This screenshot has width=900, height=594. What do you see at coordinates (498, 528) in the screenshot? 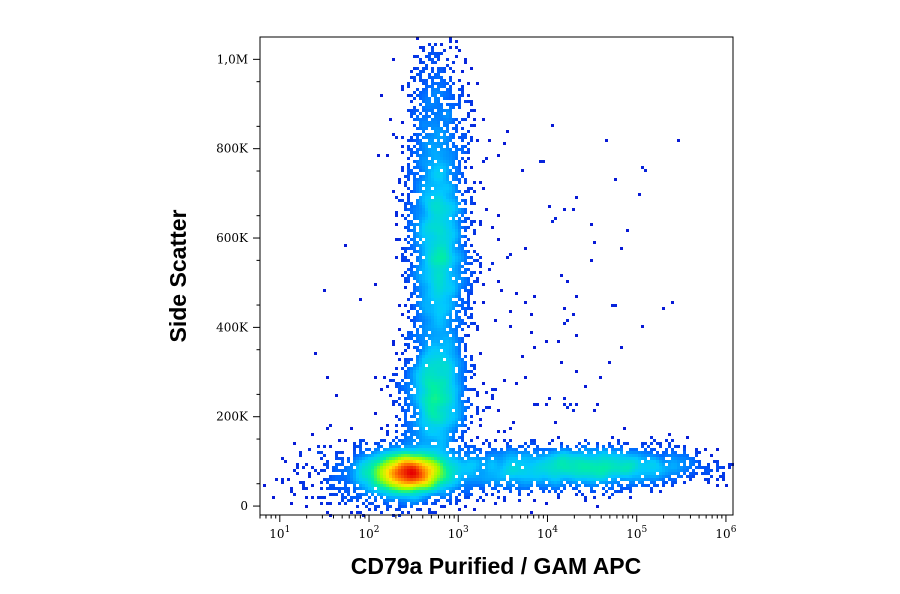
I see `x-axis: 101 102 103 104 105 106` at bounding box center [498, 528].